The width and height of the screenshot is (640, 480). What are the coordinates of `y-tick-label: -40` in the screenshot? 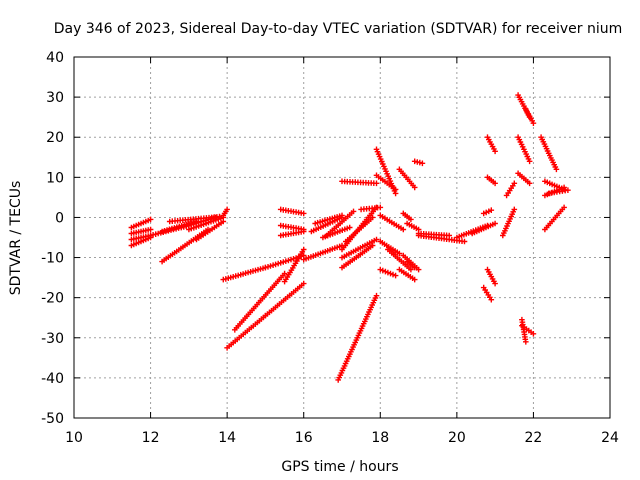 It's located at (52, 379).